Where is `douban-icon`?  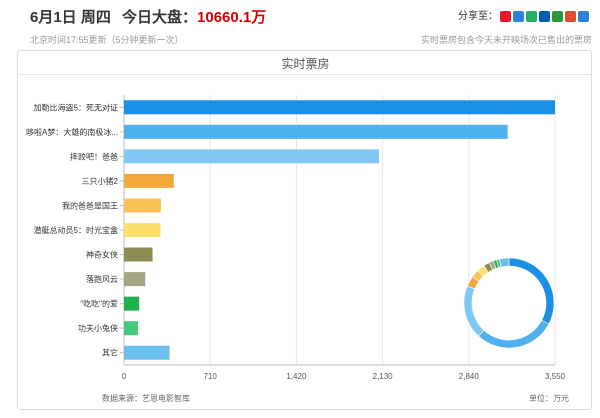 douban-icon is located at coordinates (557, 16).